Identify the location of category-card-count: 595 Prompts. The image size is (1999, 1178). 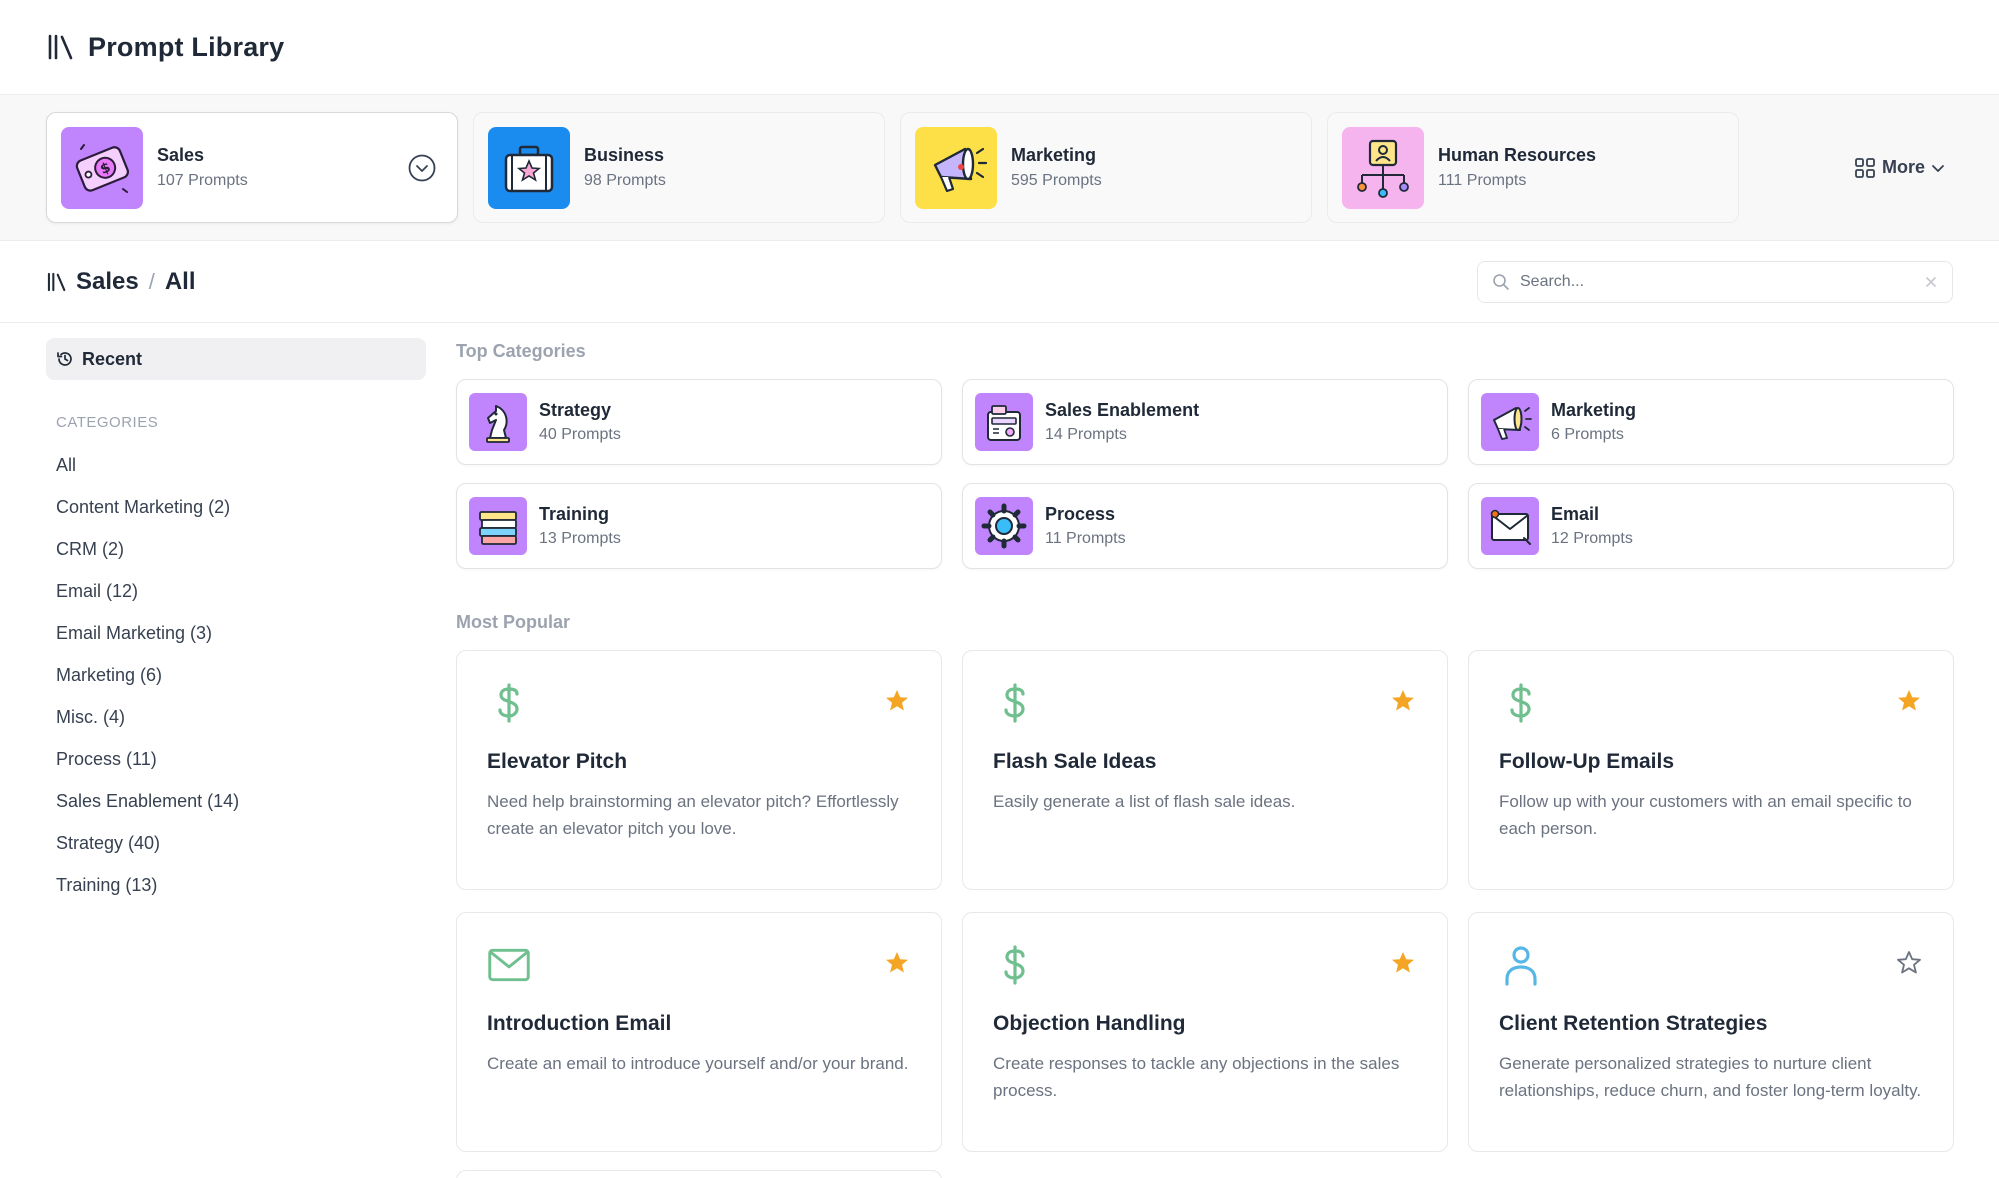
(1056, 180).